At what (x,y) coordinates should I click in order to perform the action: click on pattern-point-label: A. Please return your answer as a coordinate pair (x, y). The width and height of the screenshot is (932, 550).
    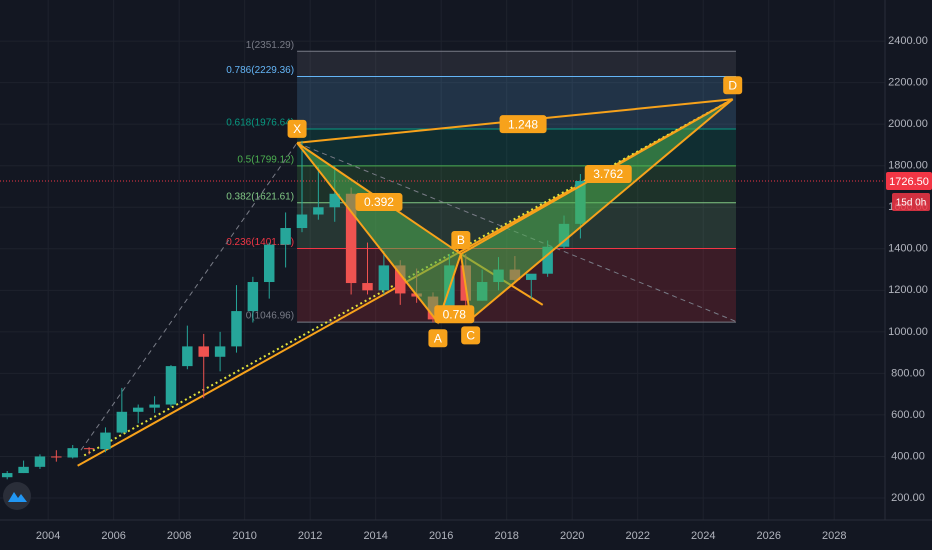
    Looking at the image, I should click on (438, 338).